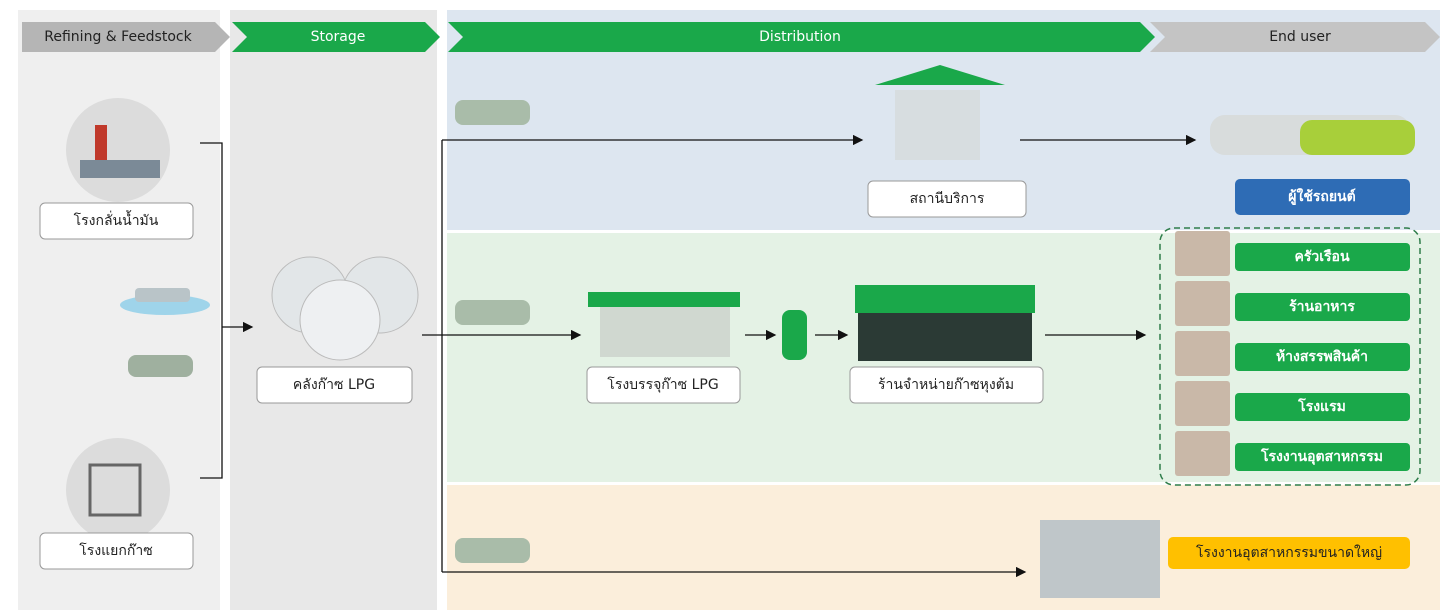  What do you see at coordinates (1100, 559) in the screenshot?
I see `factory-icon` at bounding box center [1100, 559].